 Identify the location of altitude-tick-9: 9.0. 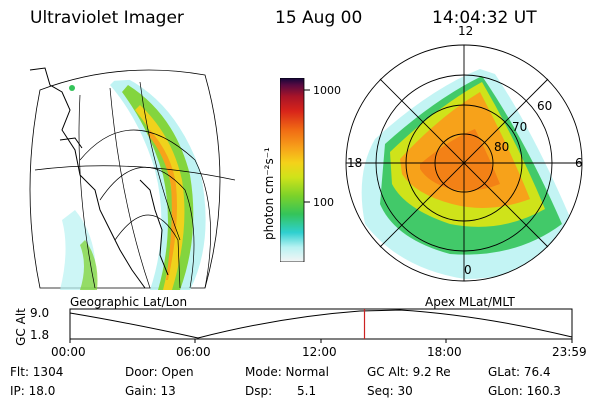
(40, 313).